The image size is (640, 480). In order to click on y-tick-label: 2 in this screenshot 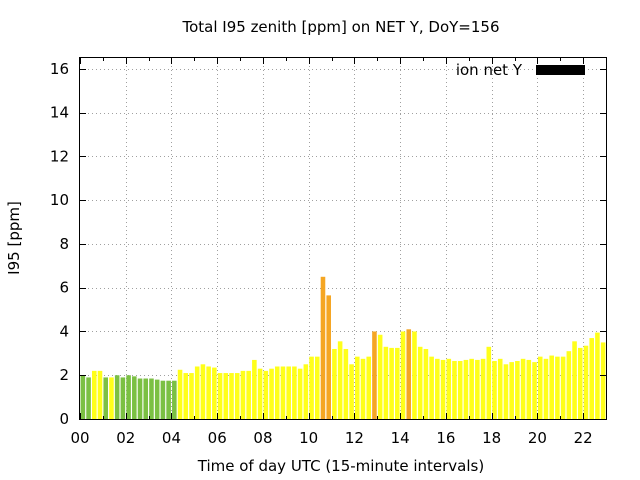, I will do `click(64, 375)`.